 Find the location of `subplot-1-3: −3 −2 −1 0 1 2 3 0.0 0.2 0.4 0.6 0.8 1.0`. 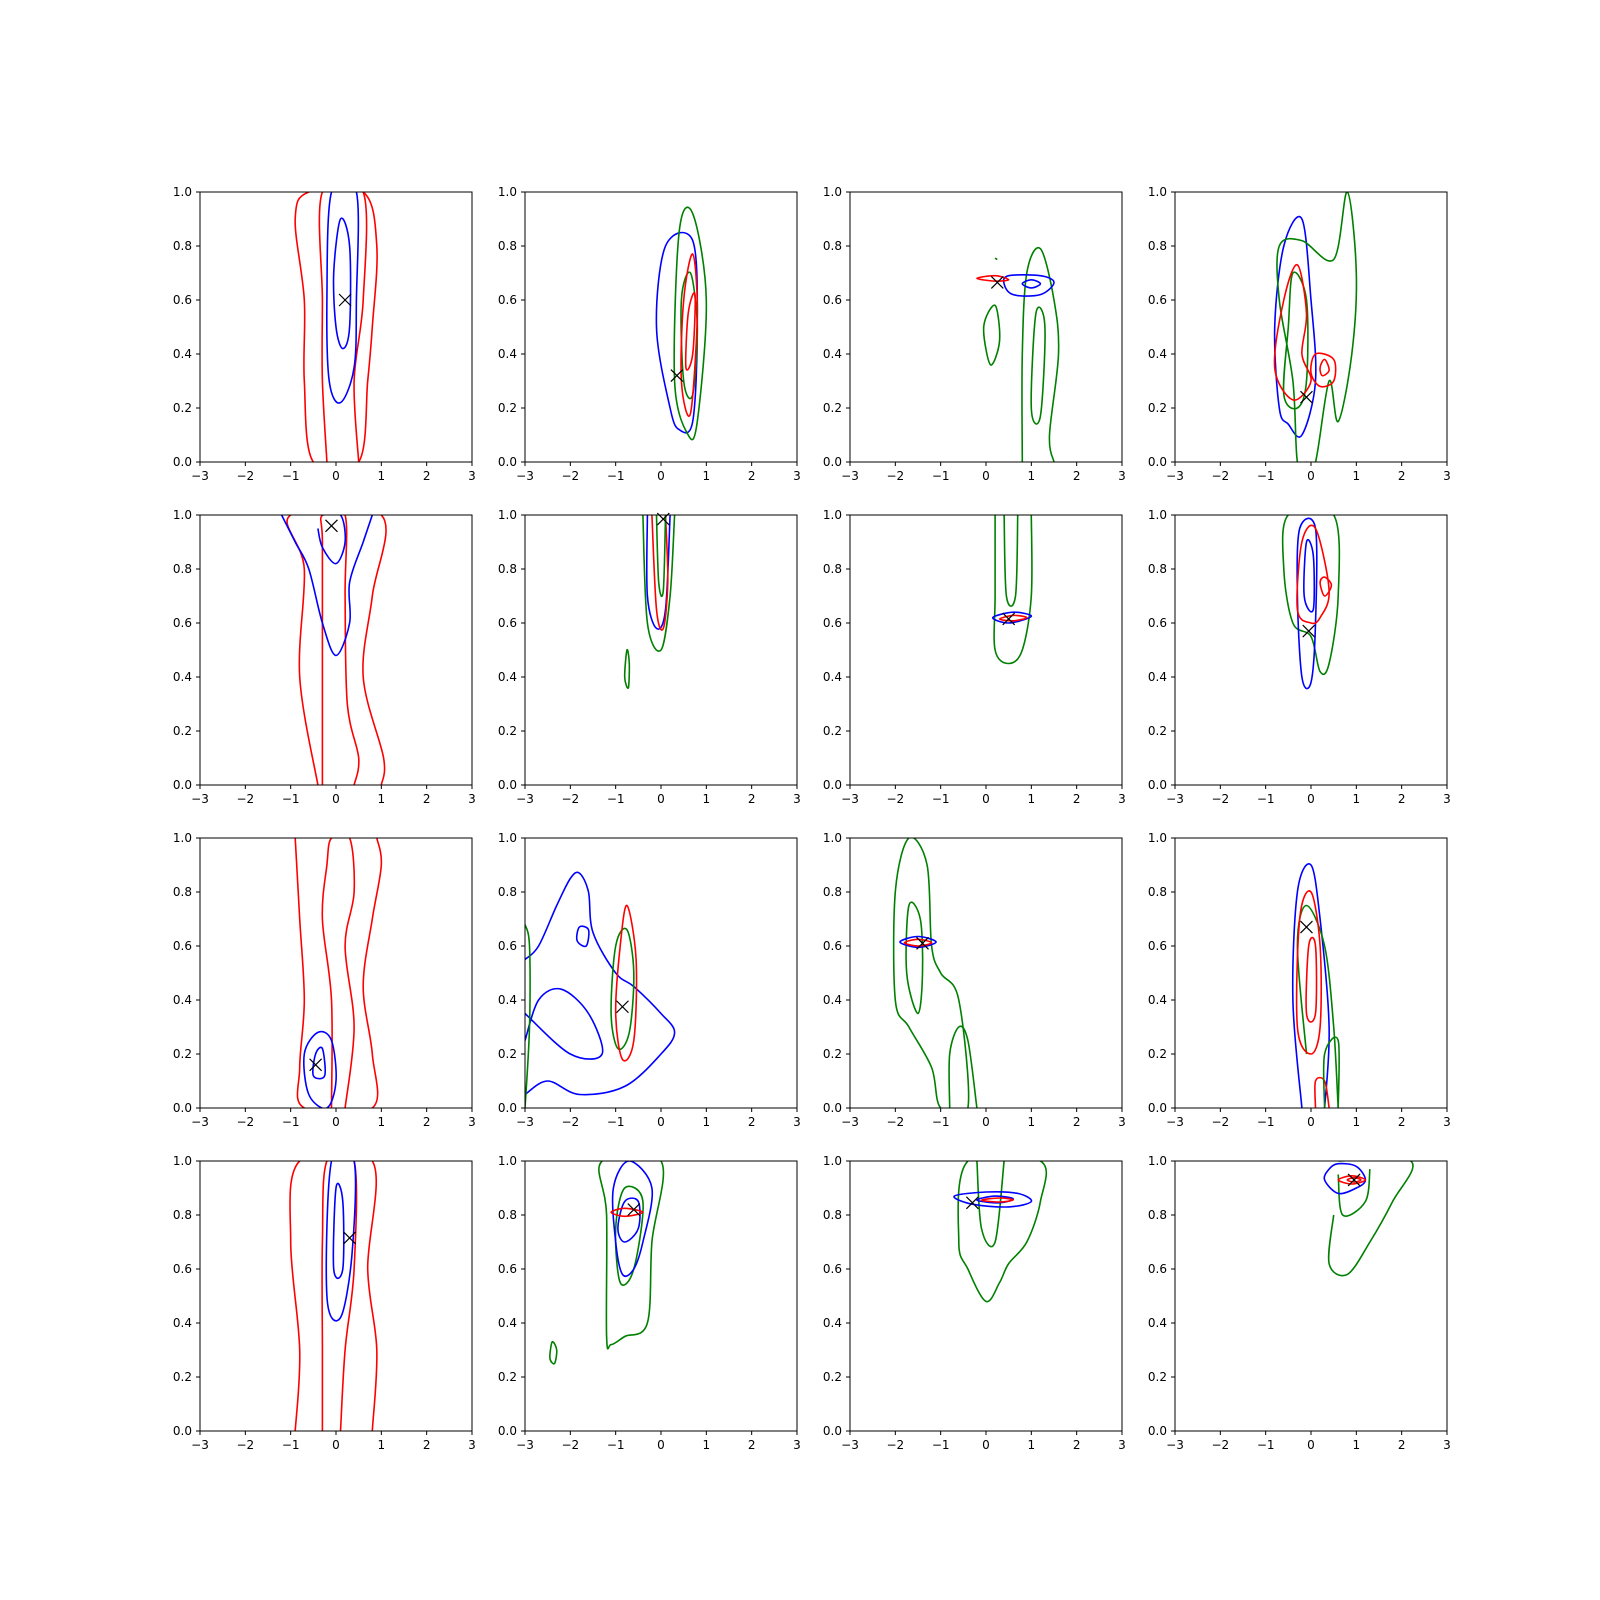

subplot-1-3: −3 −2 −1 0 1 2 3 0.0 0.2 0.4 0.6 0.8 1.0 is located at coordinates (974, 334).